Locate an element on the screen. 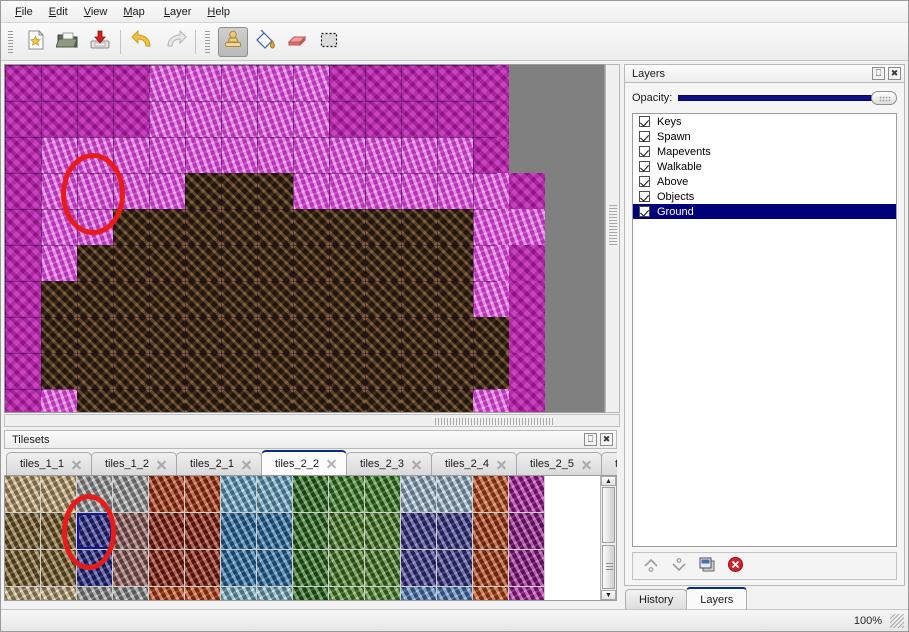 The image size is (909, 632). map-vertical-scrollbar is located at coordinates (612, 238).